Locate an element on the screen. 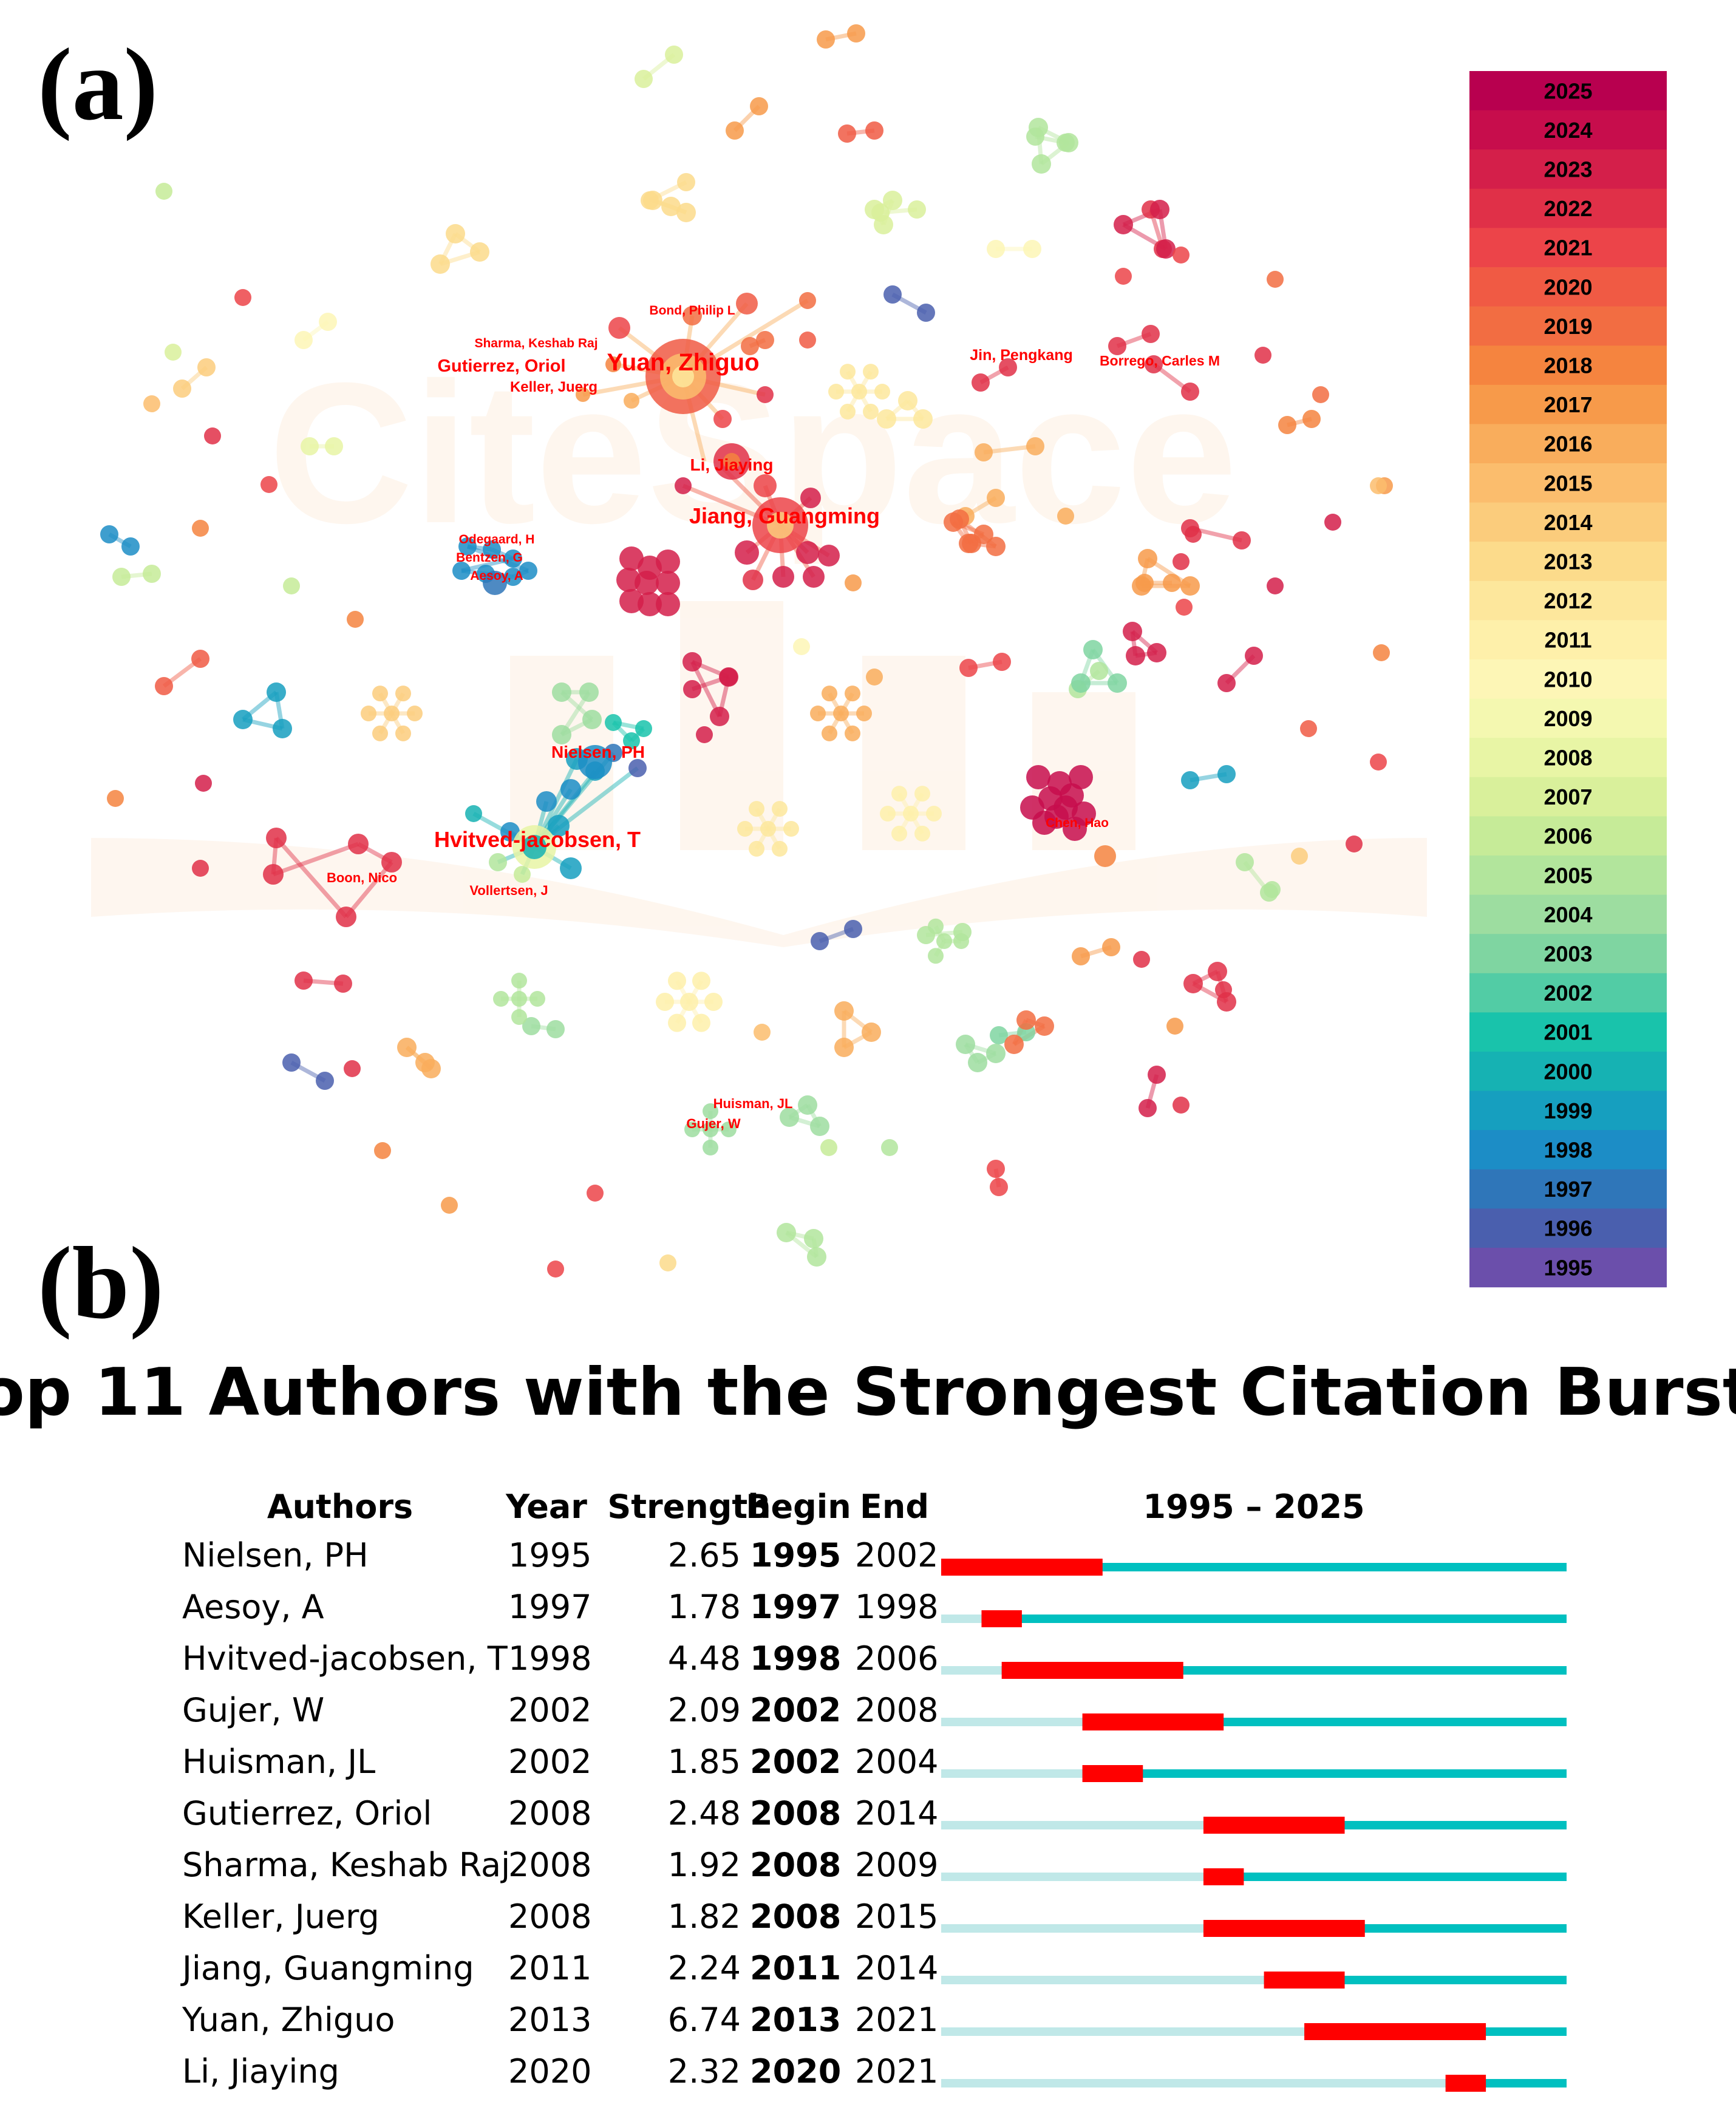 Image resolution: width=1736 pixels, height=2113 pixels. legend-swatch-2004 is located at coordinates (1568, 914).